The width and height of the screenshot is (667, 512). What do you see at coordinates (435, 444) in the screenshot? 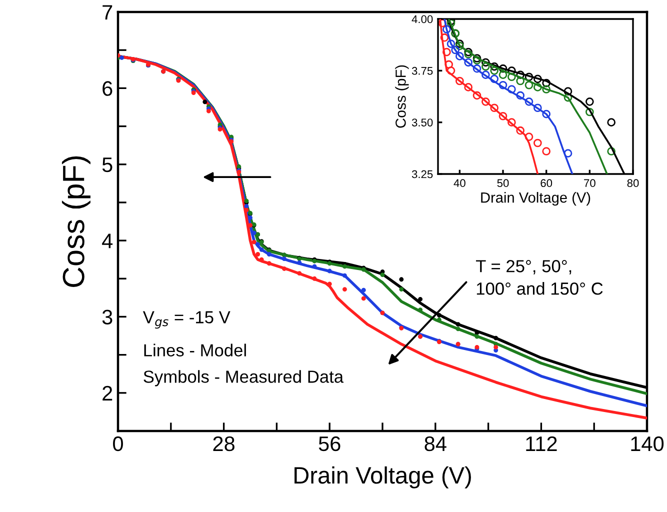
I see `x-tick-label: 84` at bounding box center [435, 444].